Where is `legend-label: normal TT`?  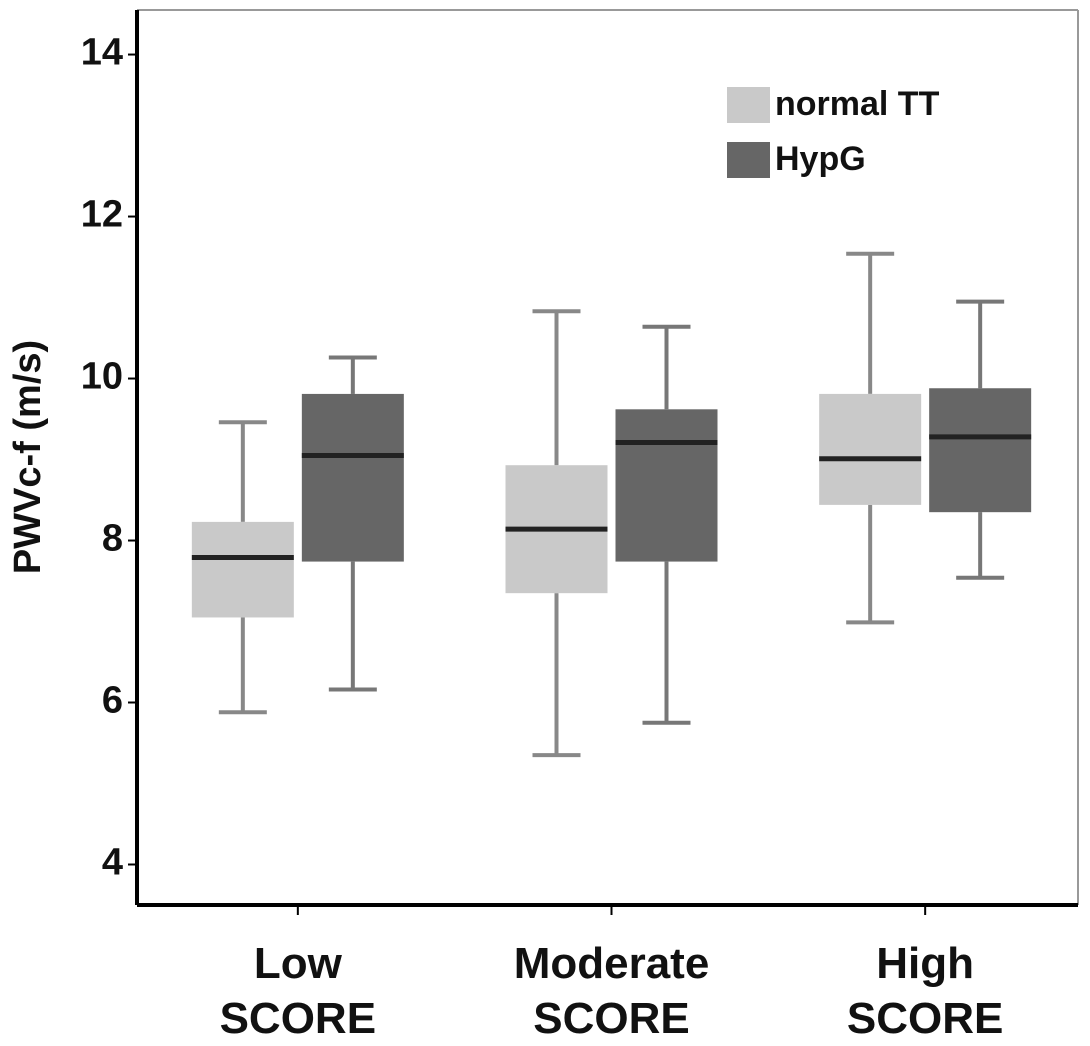 legend-label: normal TT is located at coordinates (857, 104).